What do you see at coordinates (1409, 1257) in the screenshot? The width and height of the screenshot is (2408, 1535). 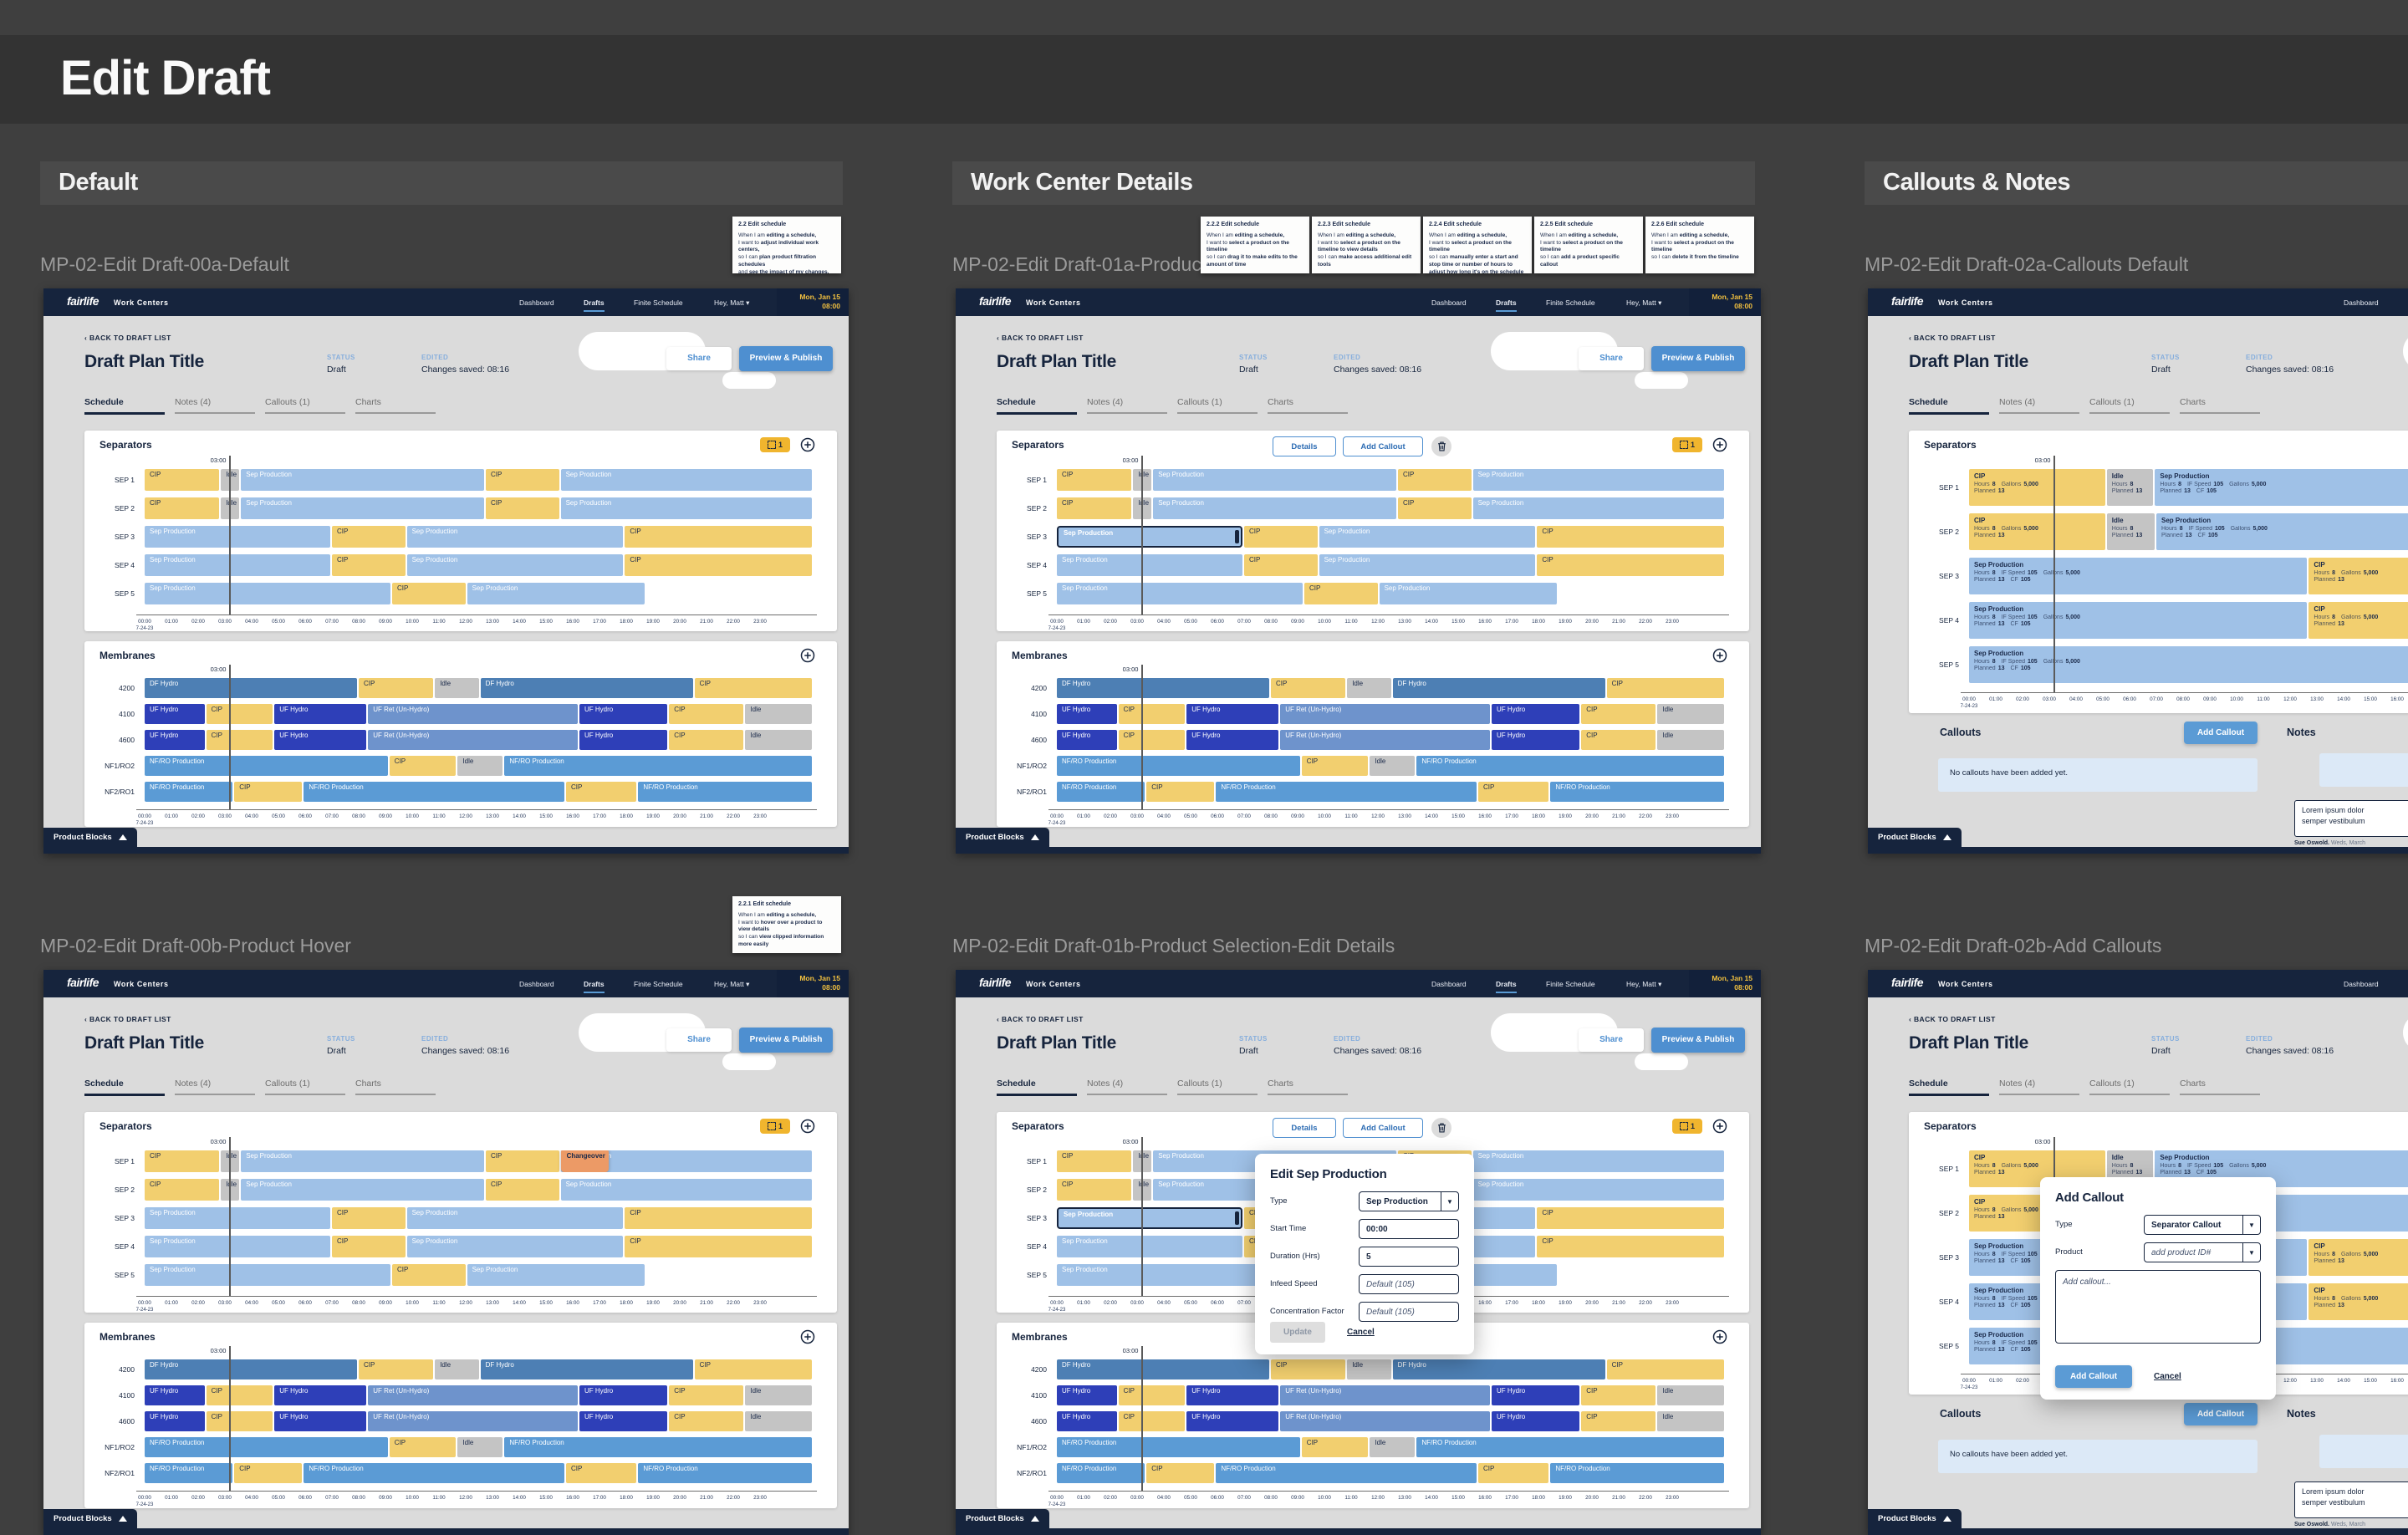 I see `field-duration-hrs-: 5` at bounding box center [1409, 1257].